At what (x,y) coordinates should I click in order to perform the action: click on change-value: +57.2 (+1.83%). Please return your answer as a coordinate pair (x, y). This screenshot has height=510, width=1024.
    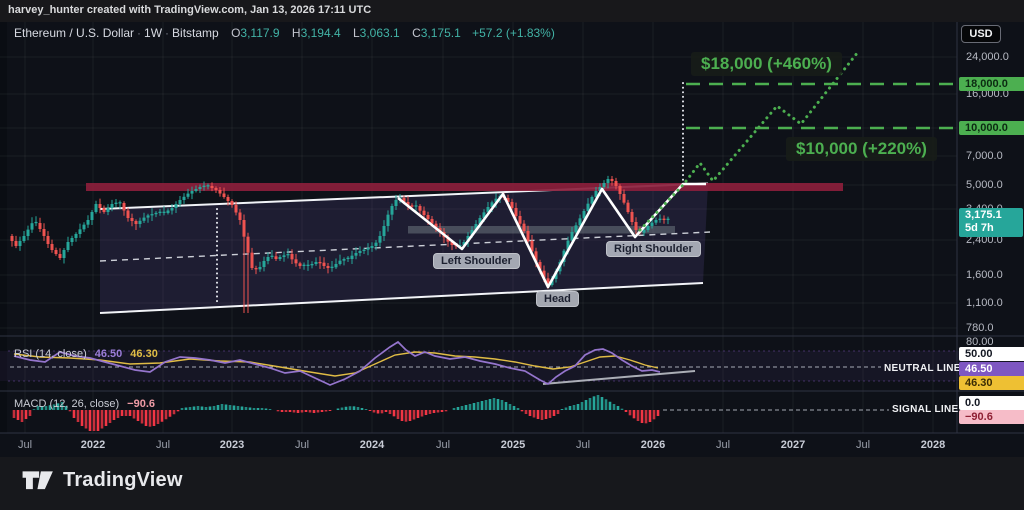
    Looking at the image, I should click on (513, 33).